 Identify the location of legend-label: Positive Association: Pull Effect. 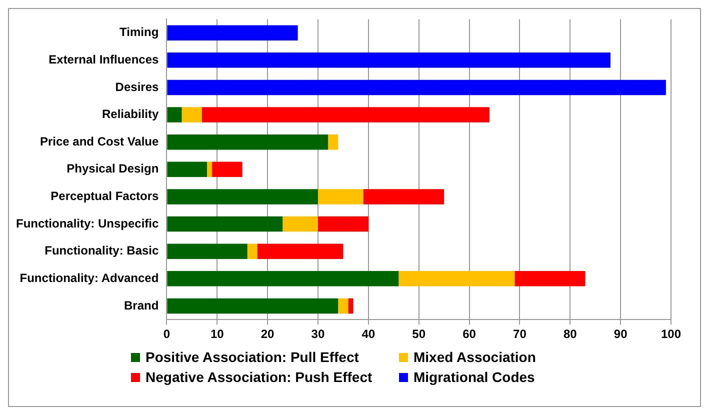
(252, 357).